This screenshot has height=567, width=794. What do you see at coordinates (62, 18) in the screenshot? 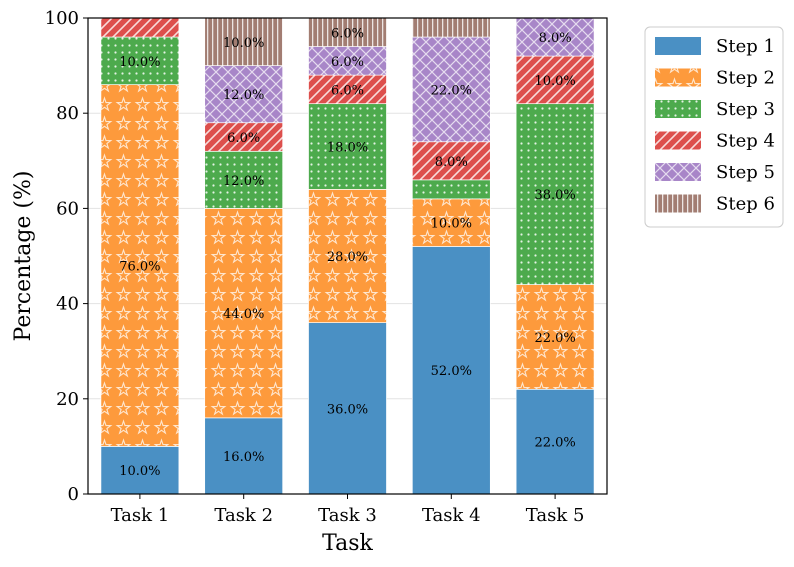
I see `y-tick-label: 100` at bounding box center [62, 18].